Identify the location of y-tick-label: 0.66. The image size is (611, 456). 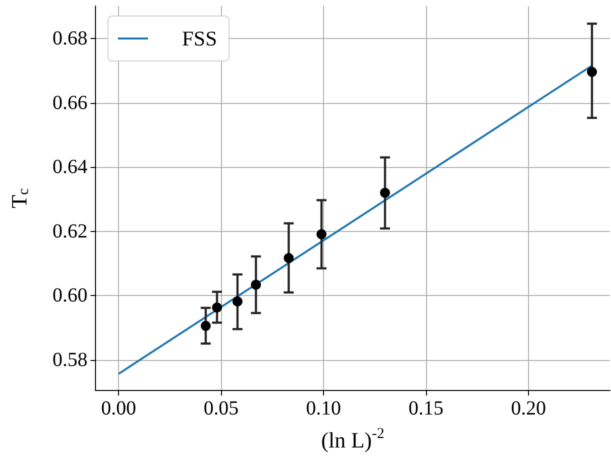
(70, 103).